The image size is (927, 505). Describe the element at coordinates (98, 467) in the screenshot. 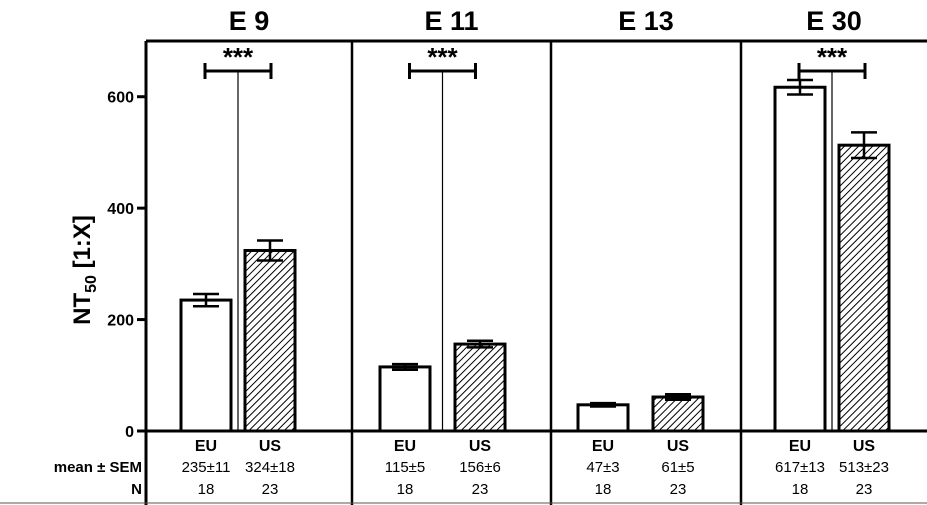

I see `row-label-mean-sem: mean ± SEM` at that location.